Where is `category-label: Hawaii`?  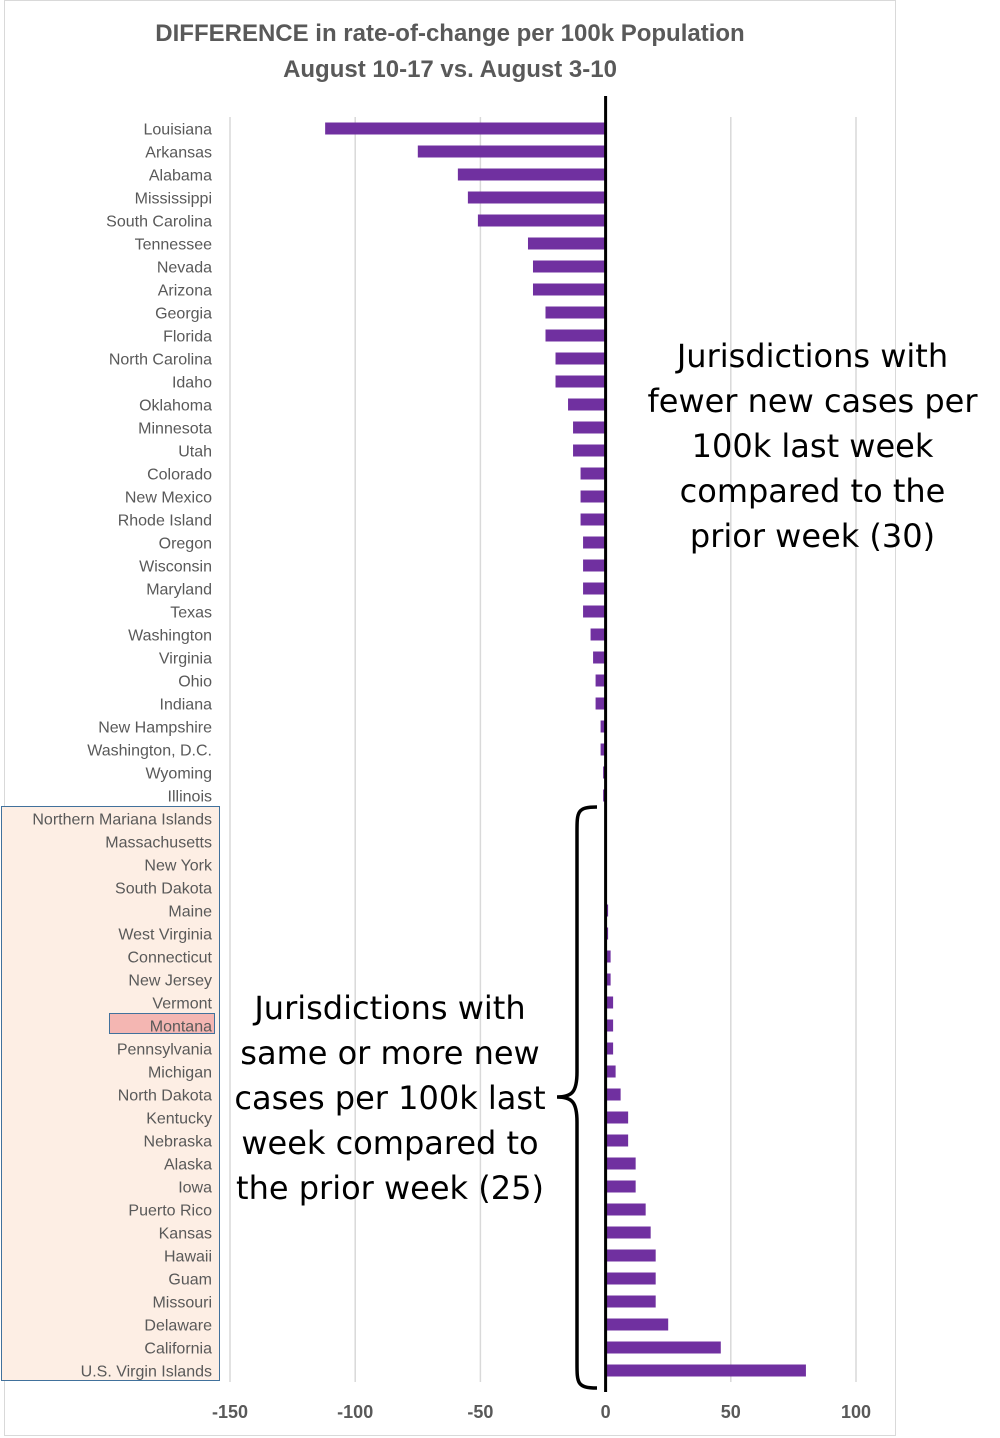
category-label: Hawaii is located at coordinates (188, 1257).